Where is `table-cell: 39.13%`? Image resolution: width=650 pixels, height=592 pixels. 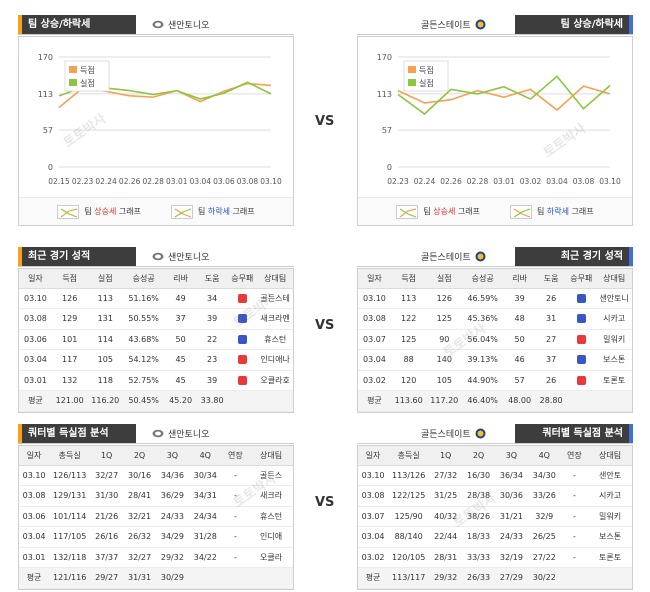 table-cell: 39.13% is located at coordinates (483, 360).